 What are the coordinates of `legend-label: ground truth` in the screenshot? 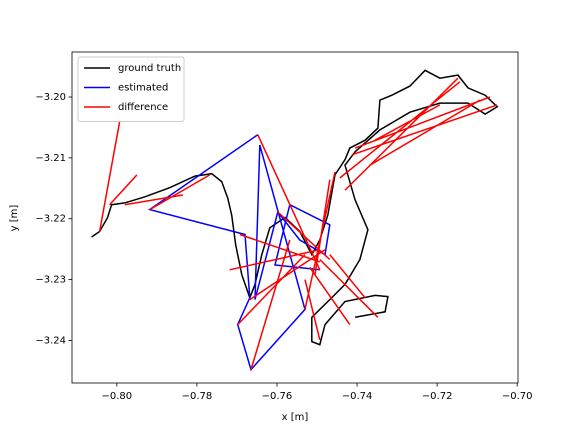 It's located at (149, 68).